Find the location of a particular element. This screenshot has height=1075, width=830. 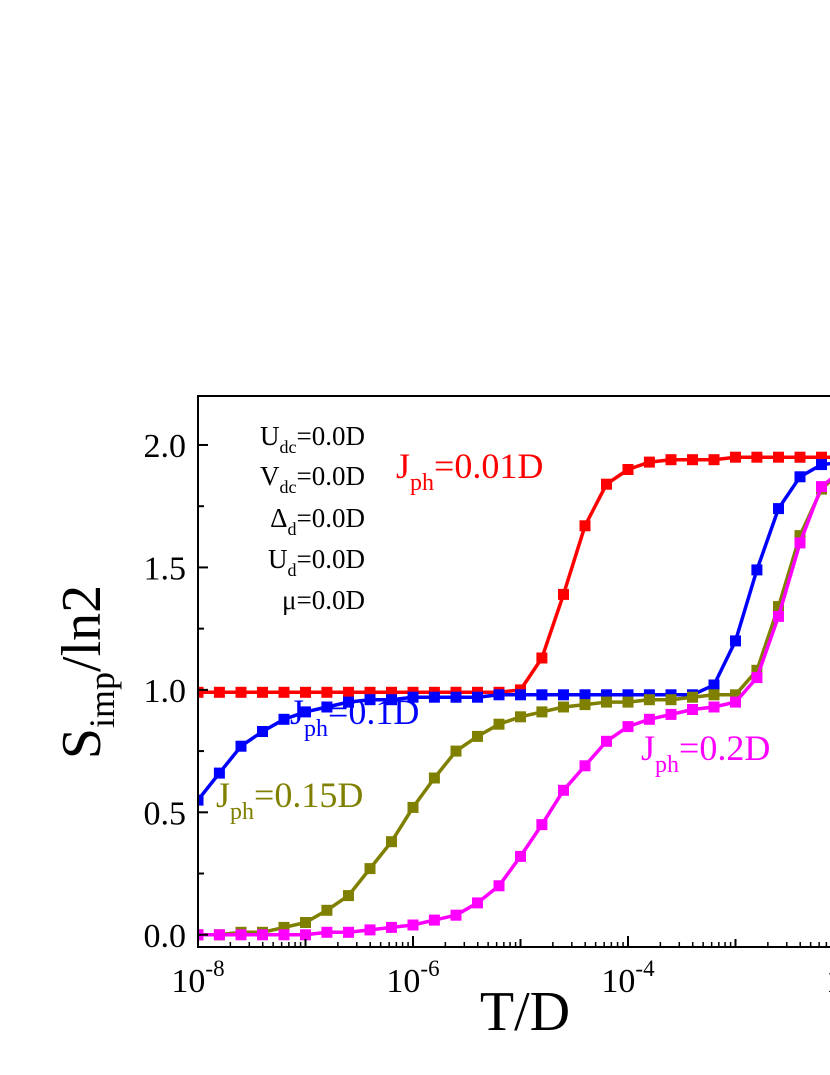

series-label-3: Jph=0.2D is located at coordinates (705, 753).